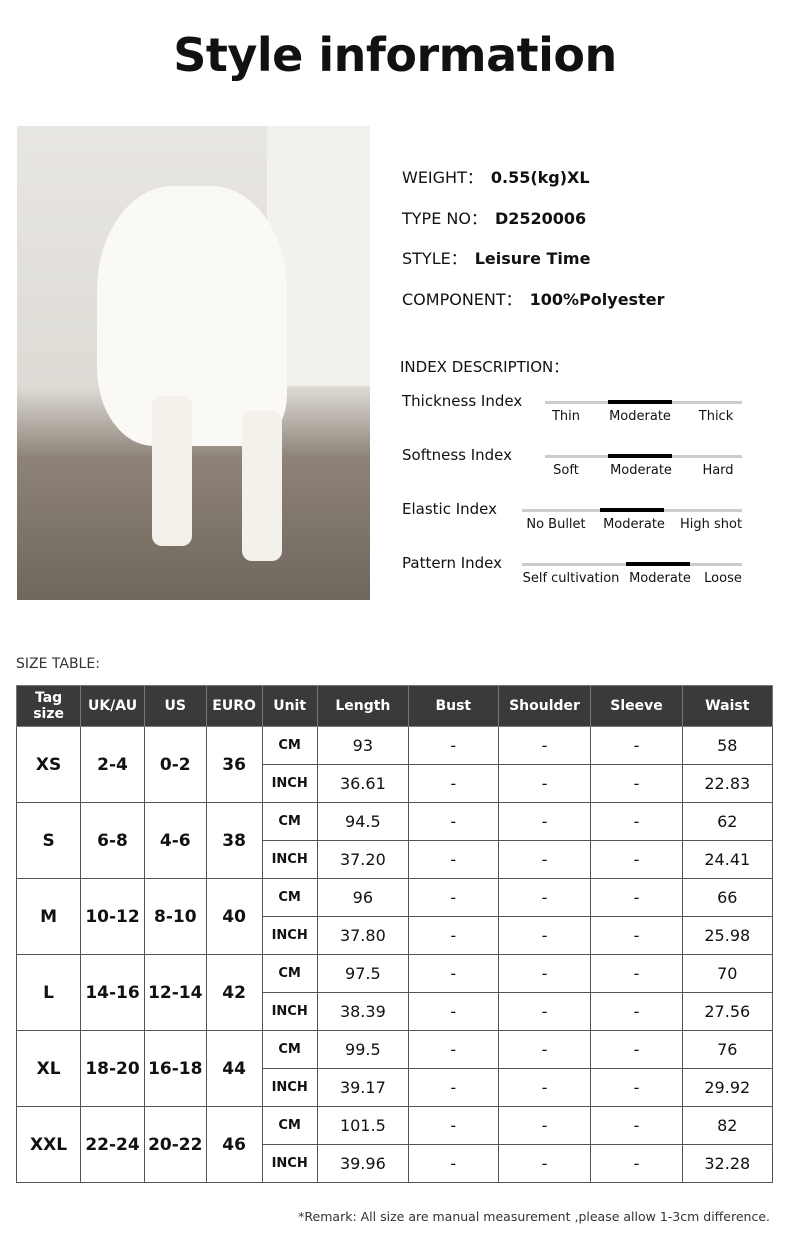  I want to click on cell-tag: L, so click(48, 992).